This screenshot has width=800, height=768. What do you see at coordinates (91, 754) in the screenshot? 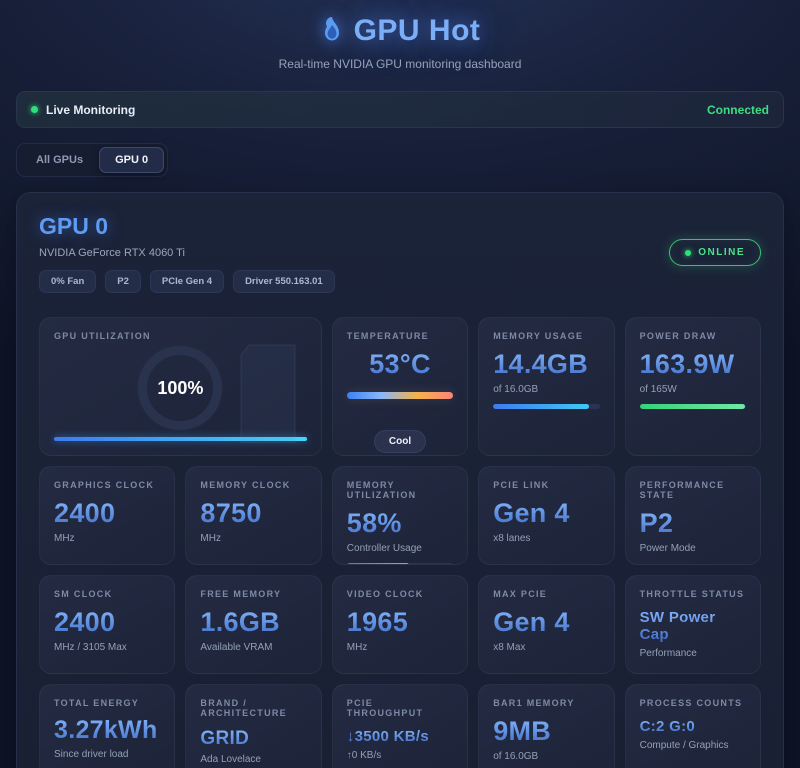
I see `total-energy-sub: Since driver load` at bounding box center [91, 754].